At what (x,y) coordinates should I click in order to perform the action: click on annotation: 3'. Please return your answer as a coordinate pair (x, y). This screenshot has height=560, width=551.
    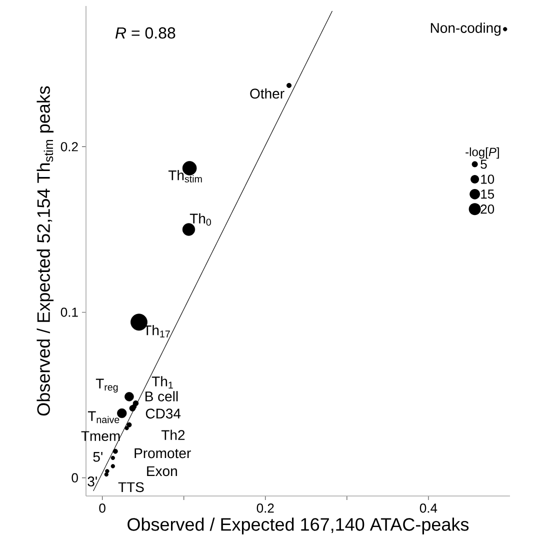
    Looking at the image, I should click on (92, 481).